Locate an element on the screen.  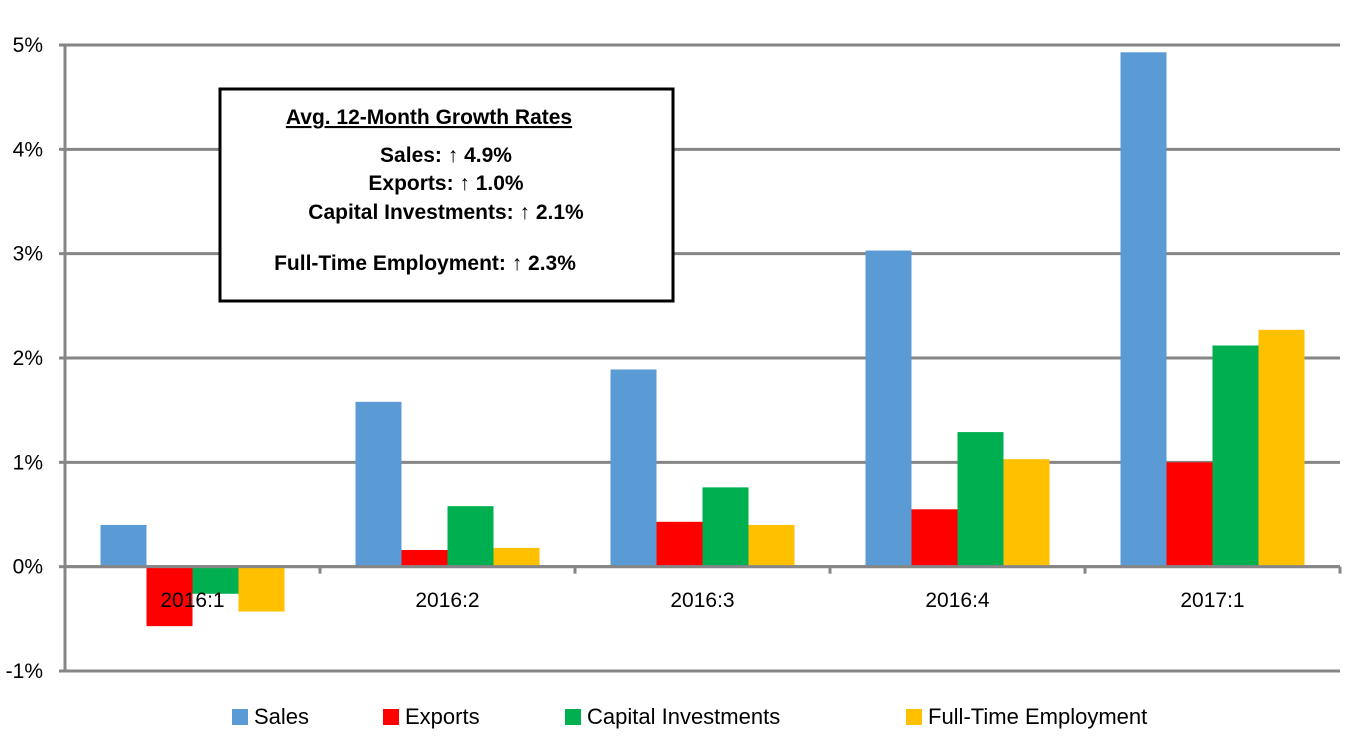
legend-item-full-time-employment: Full-Time Employment is located at coordinates (1026, 716).